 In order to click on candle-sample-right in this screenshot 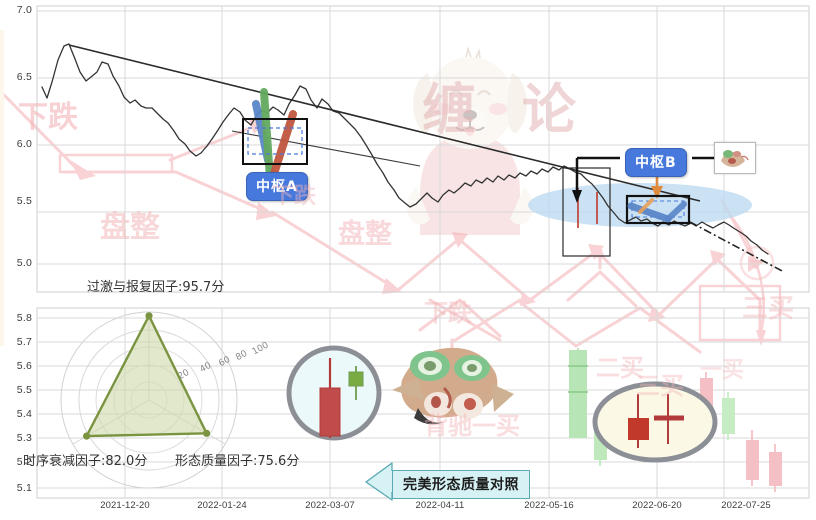, I will do `click(655, 422)`.